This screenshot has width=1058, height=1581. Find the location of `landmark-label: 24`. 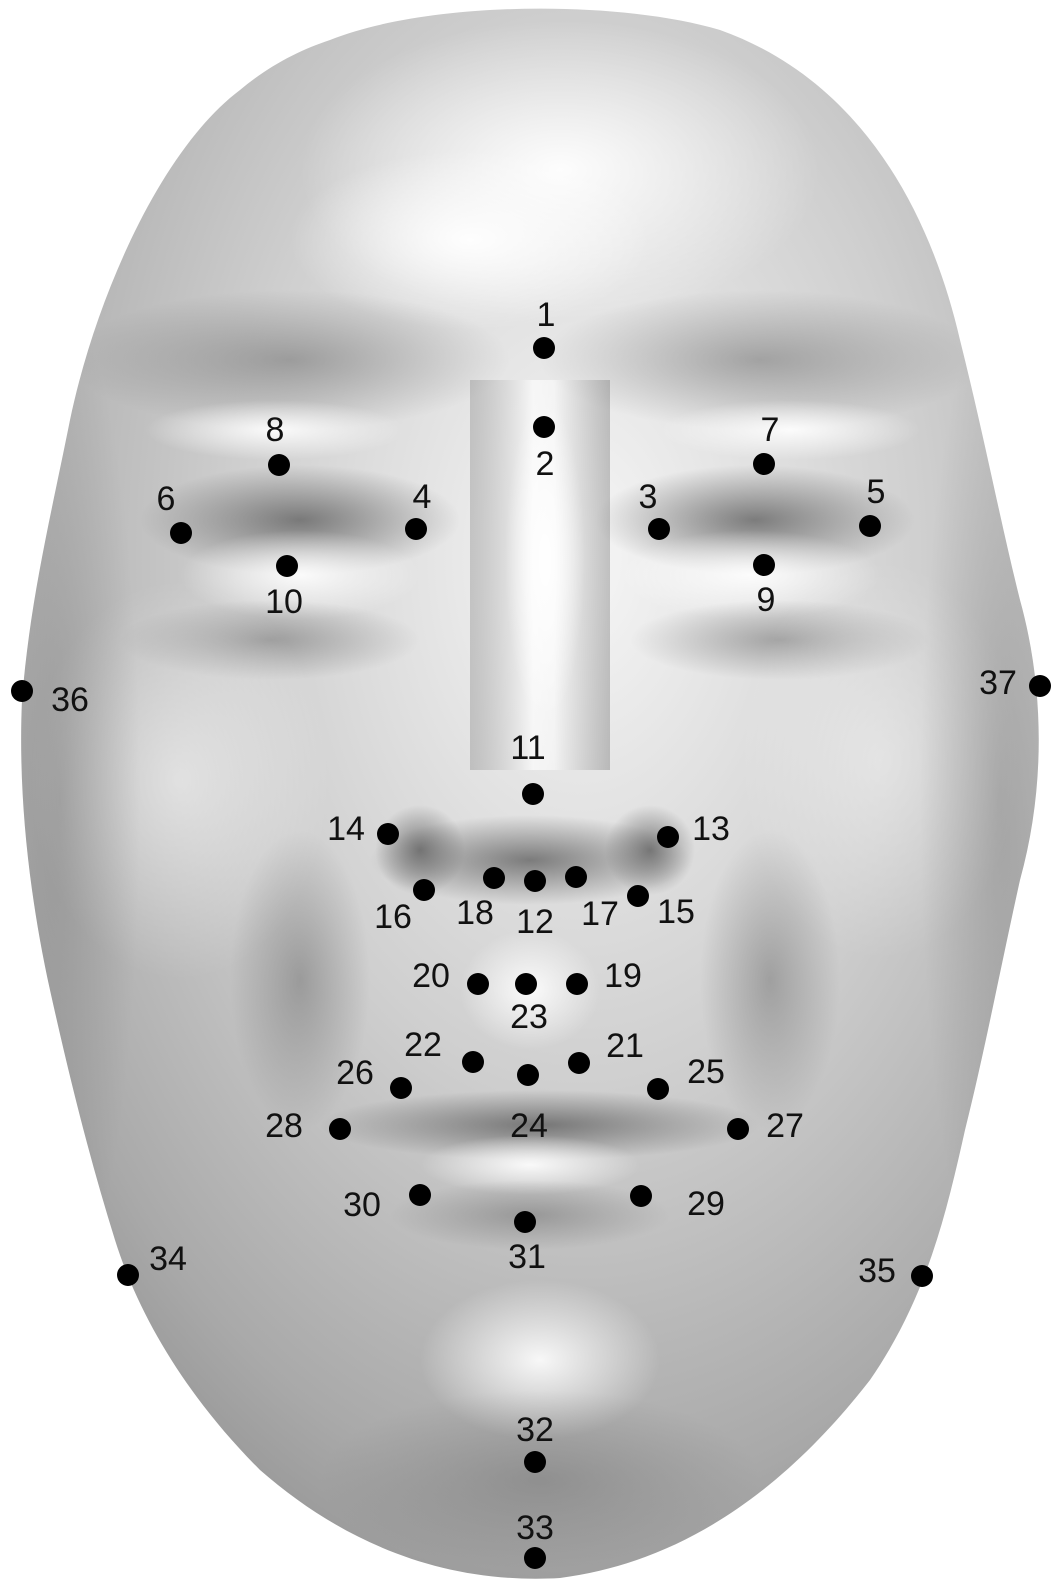

landmark-label: 24 is located at coordinates (529, 1126).